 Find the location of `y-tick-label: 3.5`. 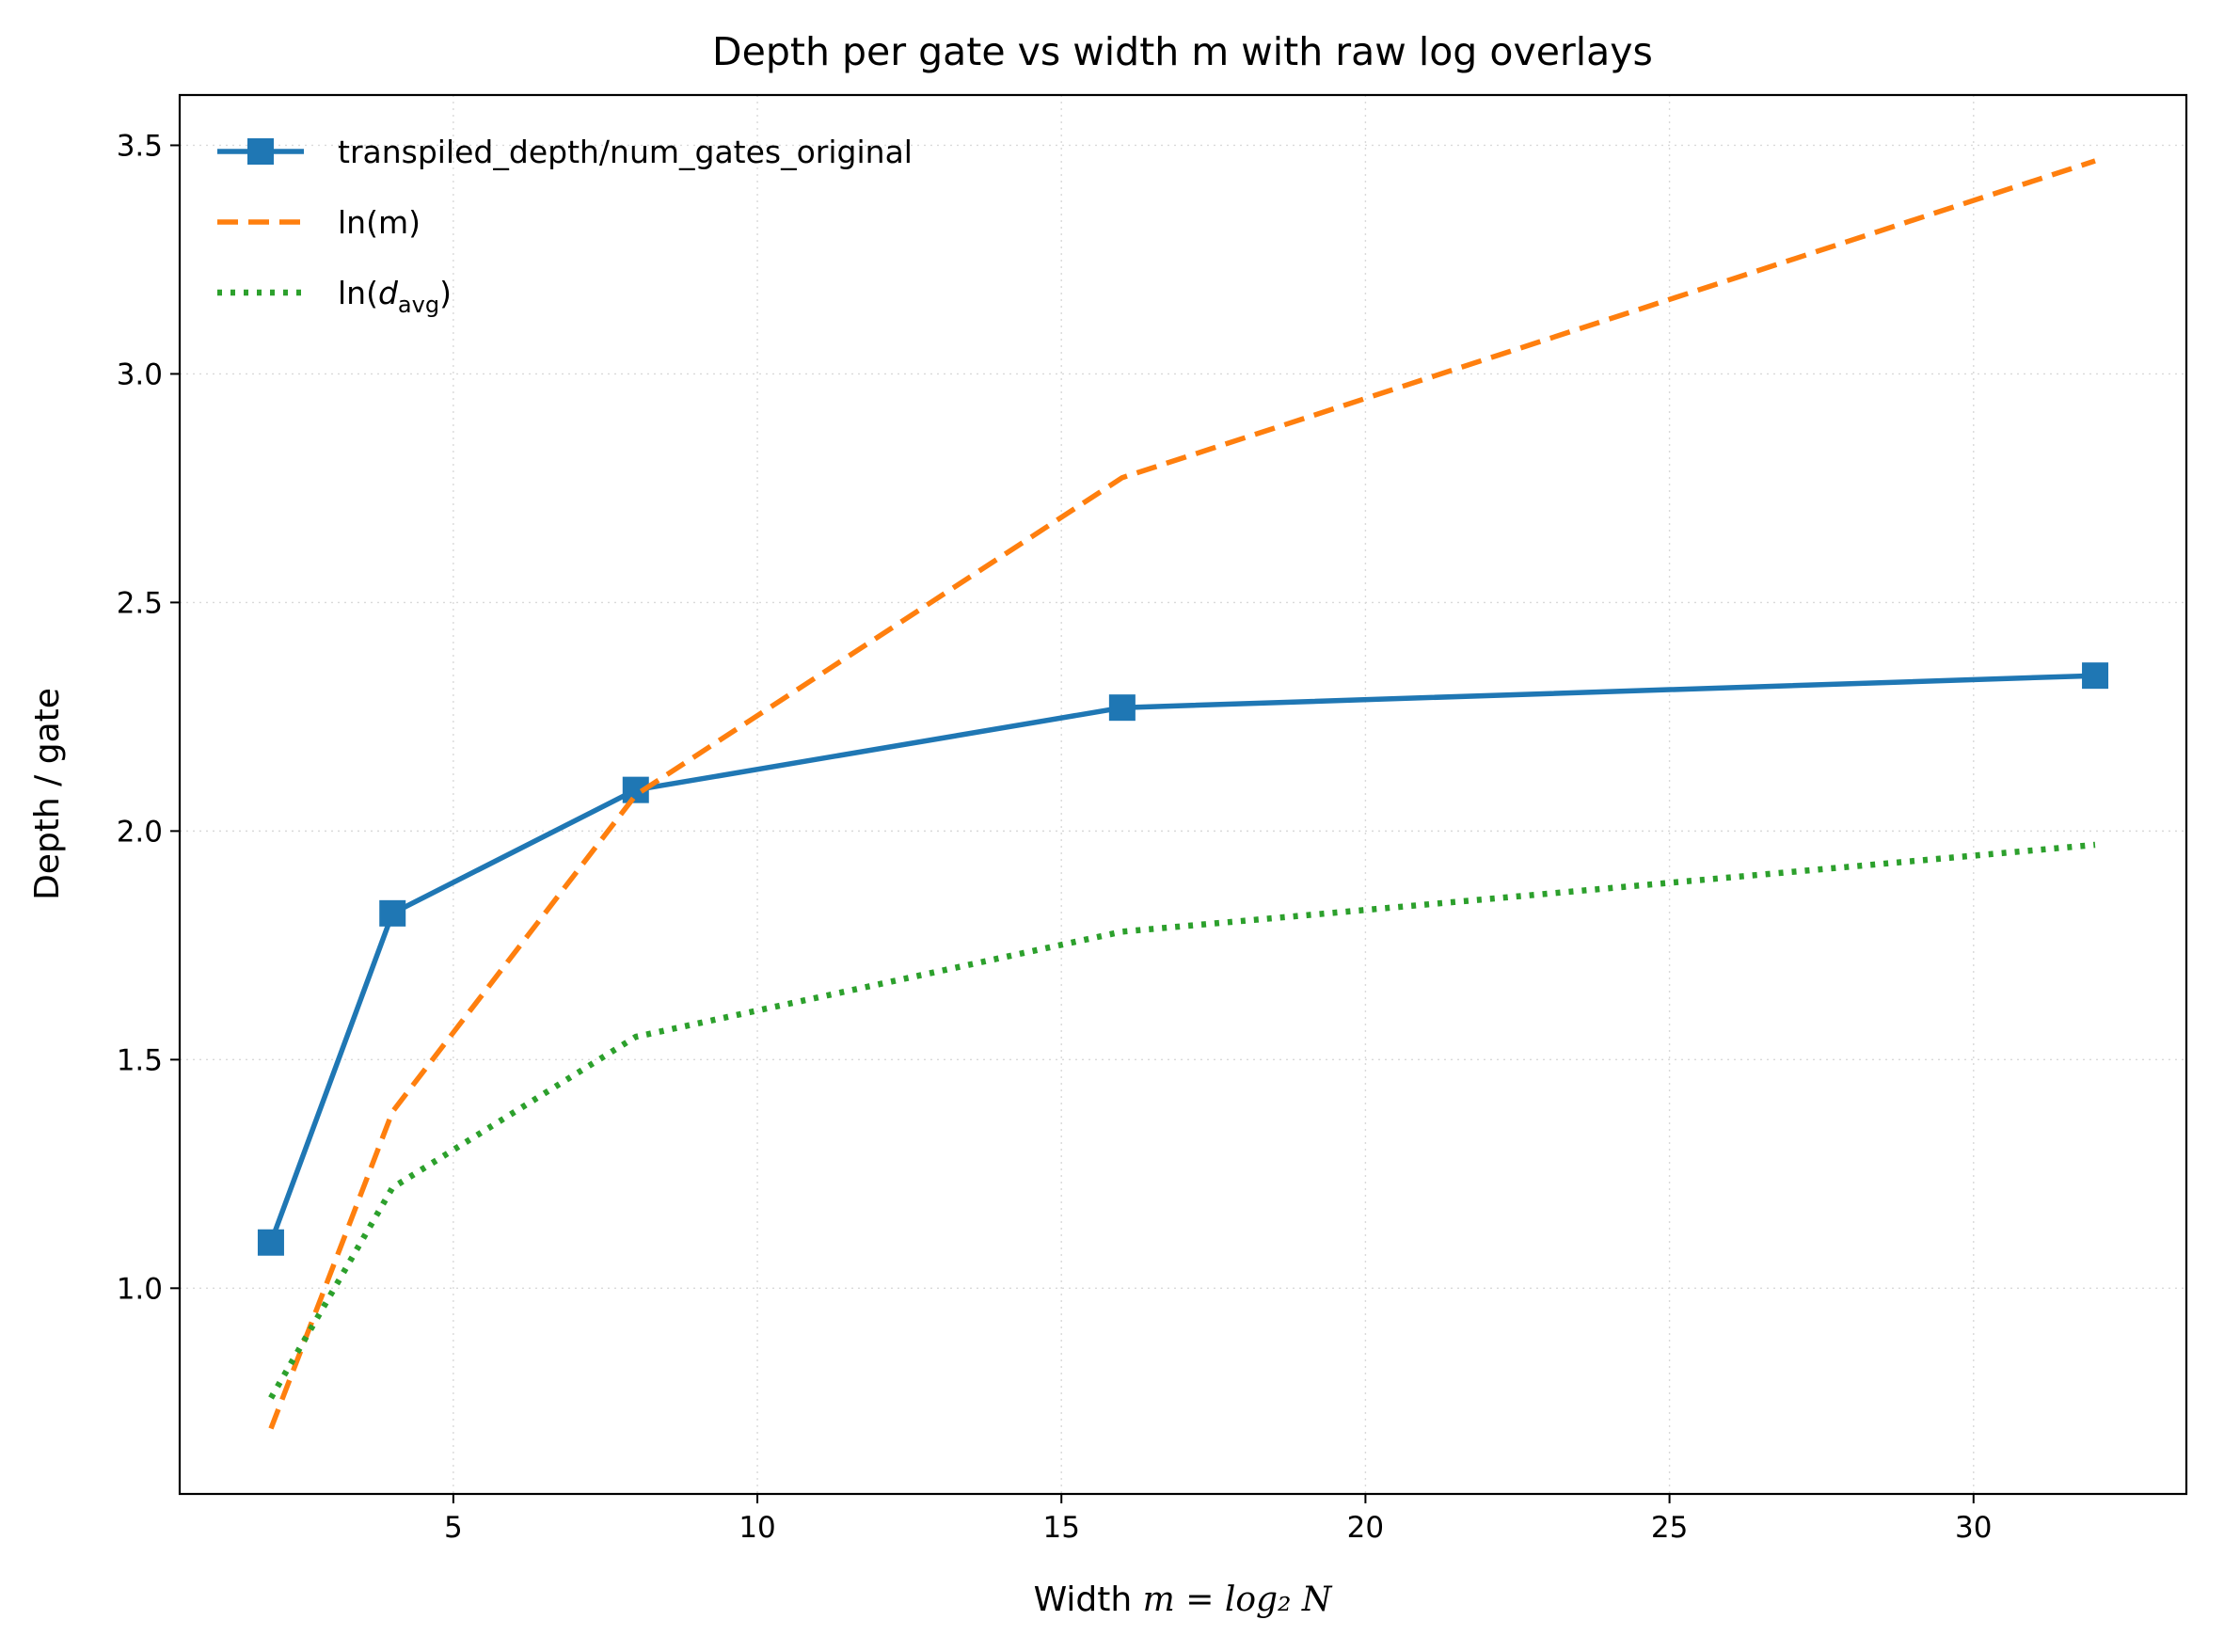

y-tick-label: 3.5 is located at coordinates (140, 146).